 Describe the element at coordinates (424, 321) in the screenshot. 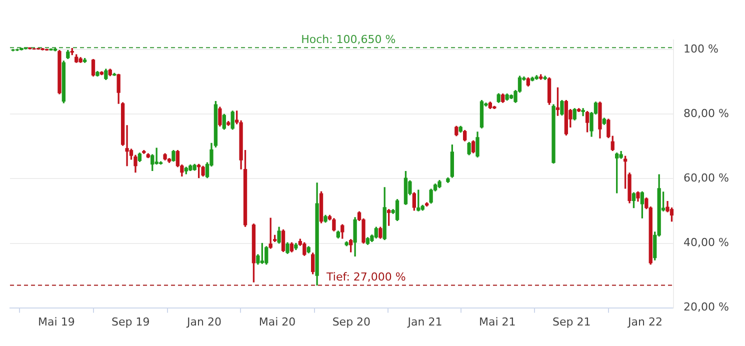

I see `x-tick-label: Jan 21` at that location.